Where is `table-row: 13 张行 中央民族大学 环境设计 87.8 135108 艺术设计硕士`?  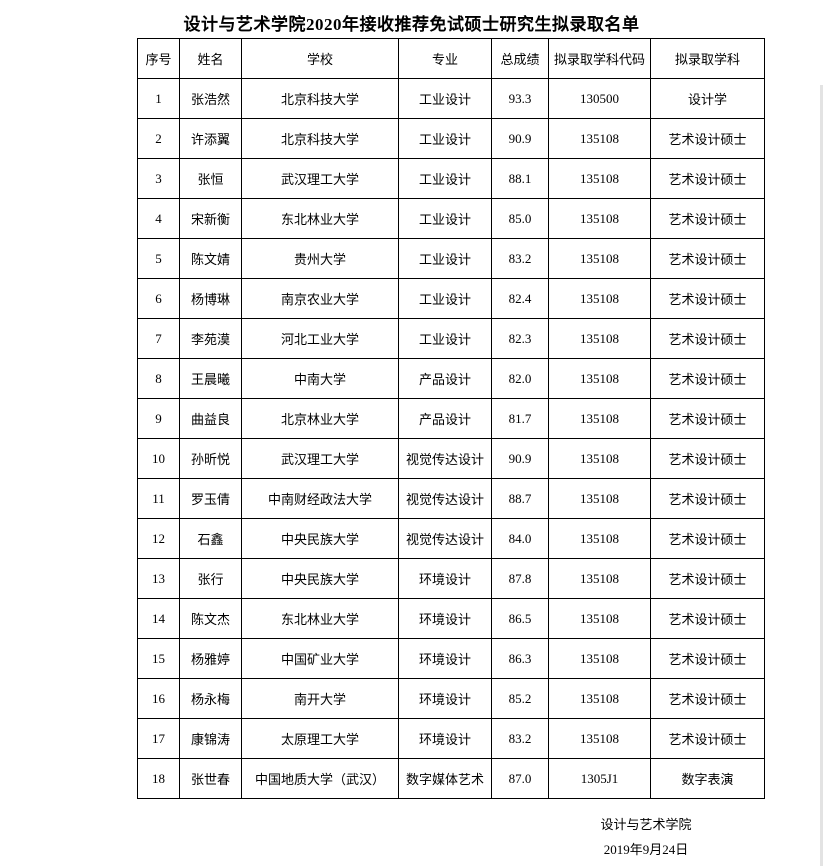
table-row: 13 张行 中央民族大学 环境设计 87.8 135108 艺术设计硕士 is located at coordinates (451, 578).